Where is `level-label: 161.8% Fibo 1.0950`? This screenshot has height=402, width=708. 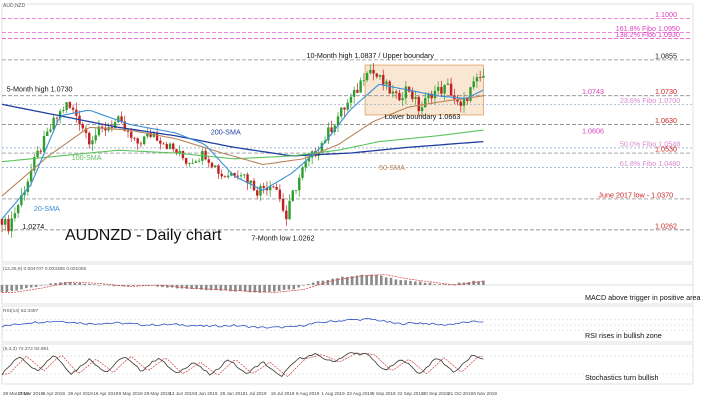
level-label: 161.8% Fibo 1.0950 is located at coordinates (648, 28).